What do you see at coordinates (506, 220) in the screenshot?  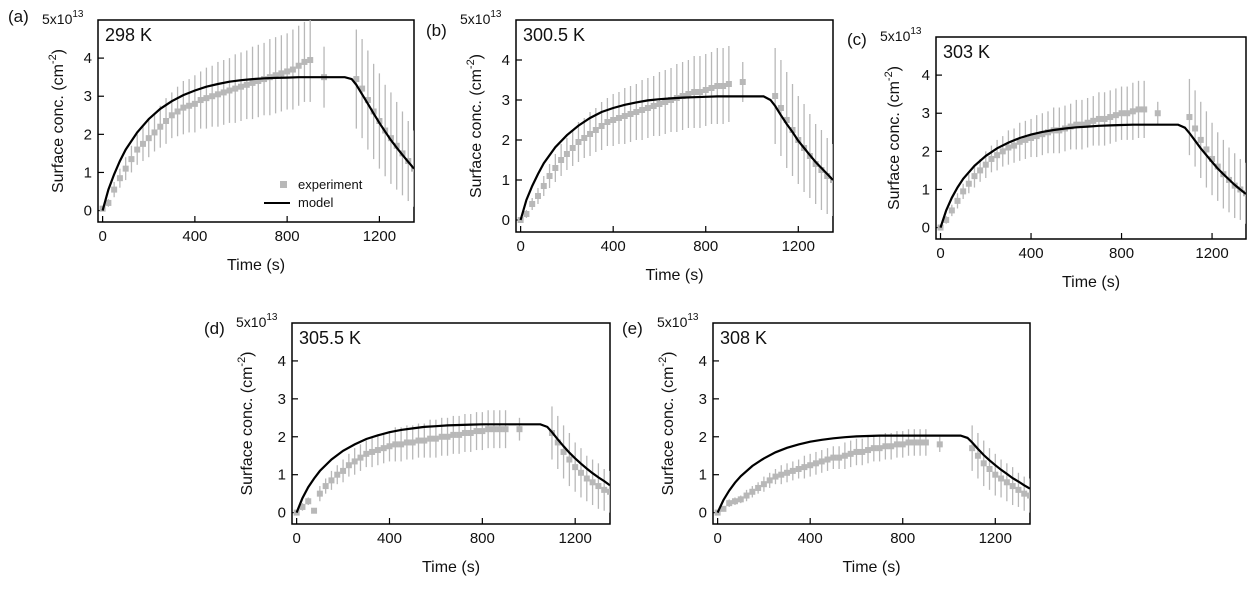 I see `y-tick-label: 0` at bounding box center [506, 220].